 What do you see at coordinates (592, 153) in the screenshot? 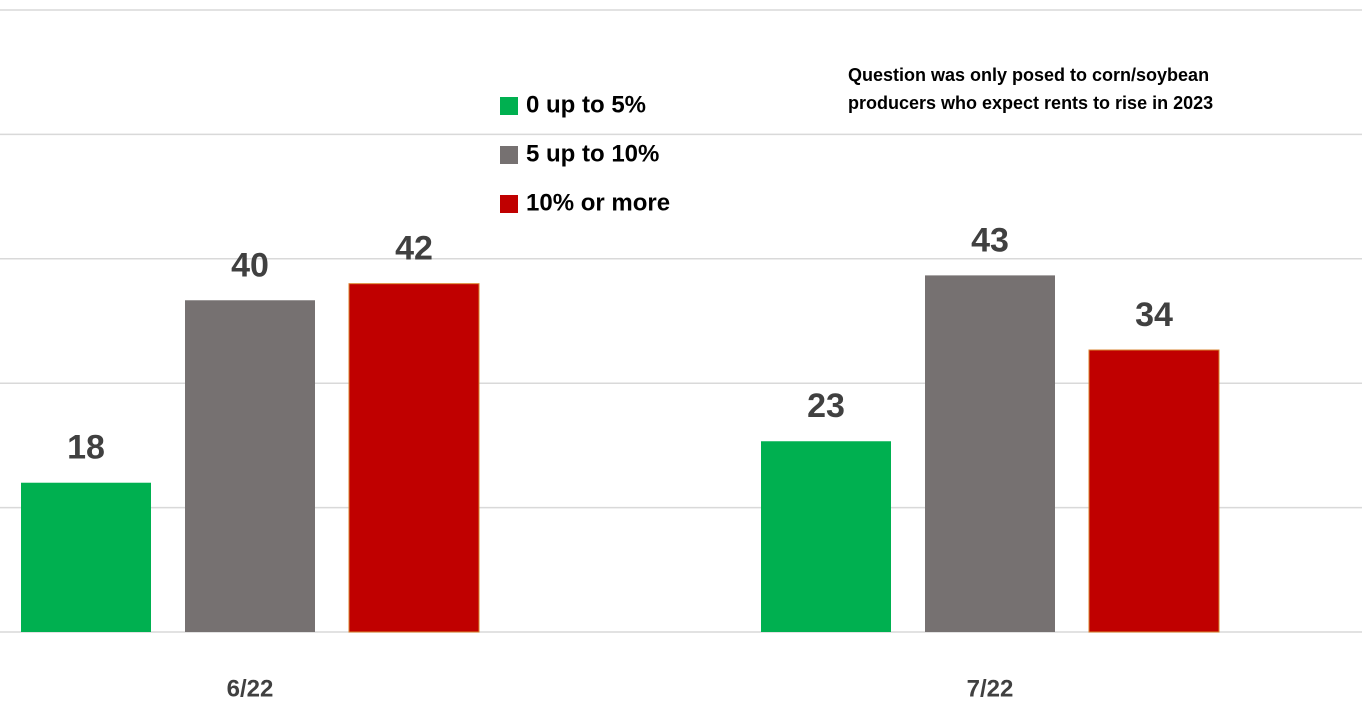
I see `legend-label: 5 up to 10%` at bounding box center [592, 153].